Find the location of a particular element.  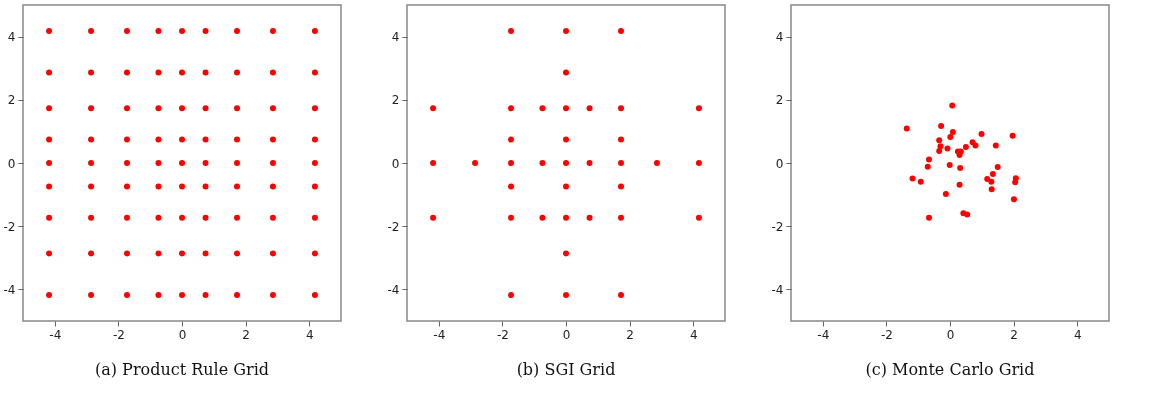

text: (b) SGI Grid is located at coordinates (566, 369).